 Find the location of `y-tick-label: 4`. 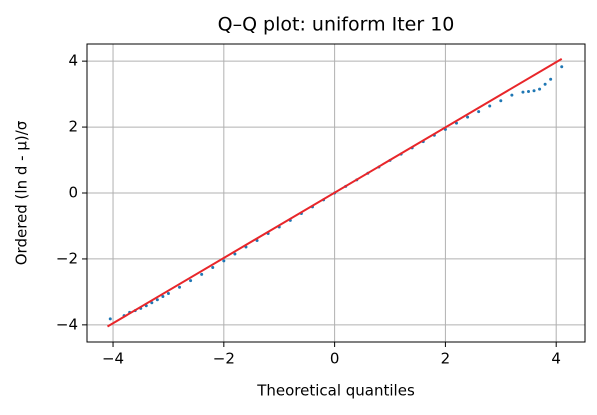

y-tick-label: 4 is located at coordinates (73, 61).